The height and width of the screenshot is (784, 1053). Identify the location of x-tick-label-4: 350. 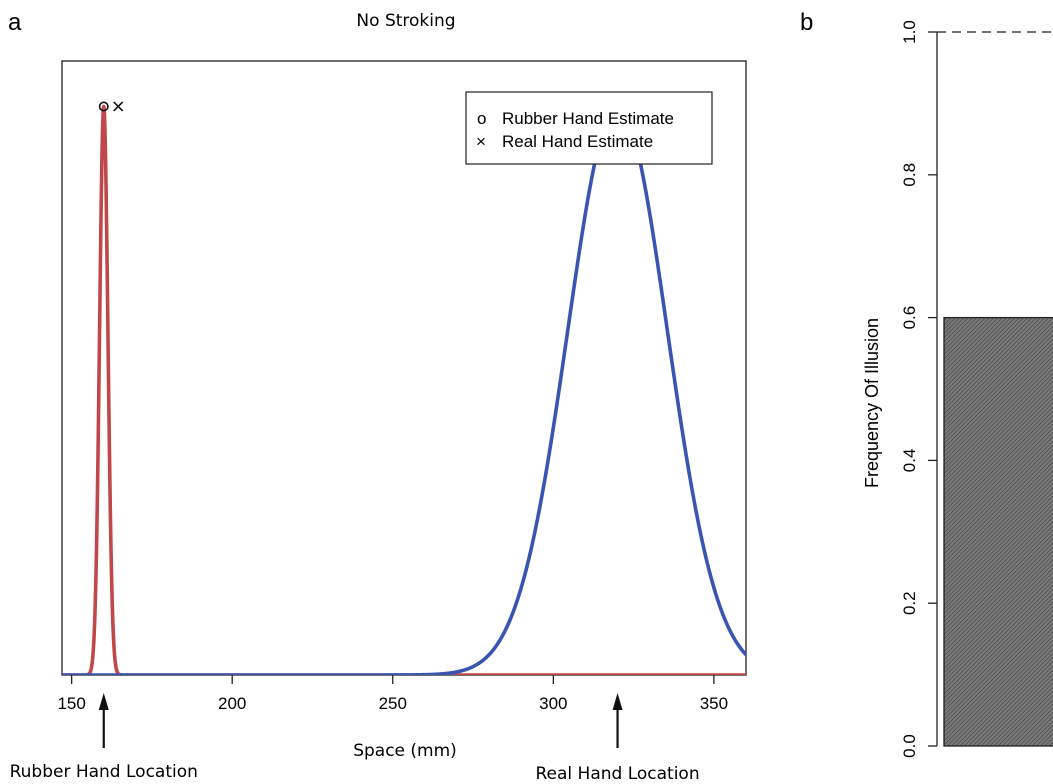
(714, 703).